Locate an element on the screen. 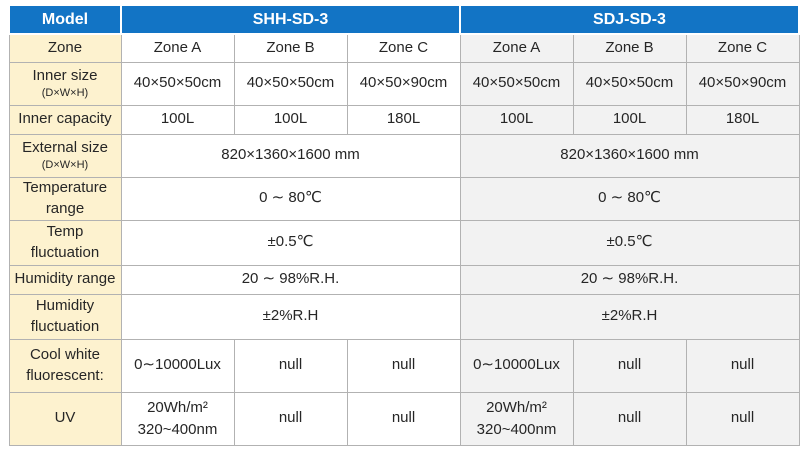 The width and height of the screenshot is (802, 452). external-size-label-sub: (D×W×H) is located at coordinates (65, 165).